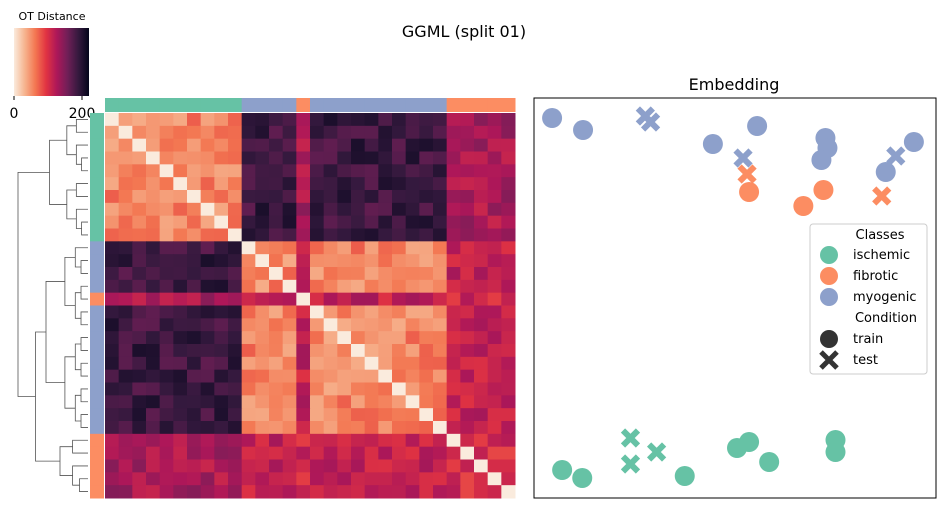 This screenshot has width=944, height=508. I want to click on embedding-title: Embedding, so click(734, 84).